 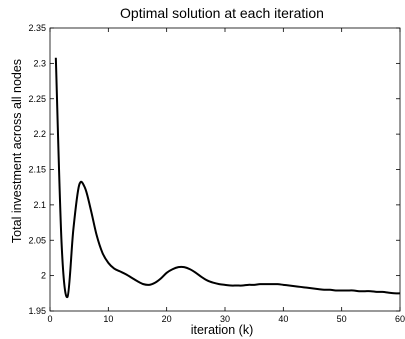 I want to click on chart-title: Optimal solution at each iteration, so click(x=222, y=13).